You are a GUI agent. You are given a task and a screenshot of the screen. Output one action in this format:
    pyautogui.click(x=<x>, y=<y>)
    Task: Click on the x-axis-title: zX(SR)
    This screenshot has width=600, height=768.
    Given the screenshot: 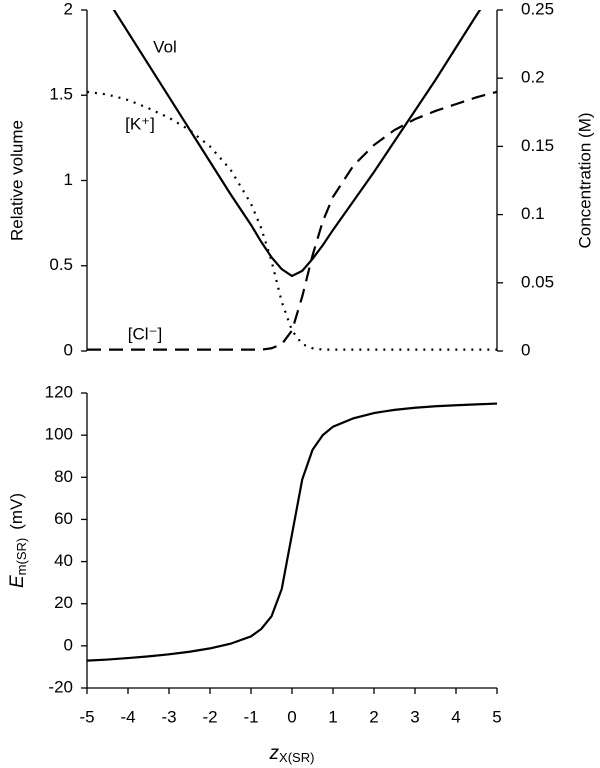 What is the action you would take?
    pyautogui.click(x=292, y=754)
    